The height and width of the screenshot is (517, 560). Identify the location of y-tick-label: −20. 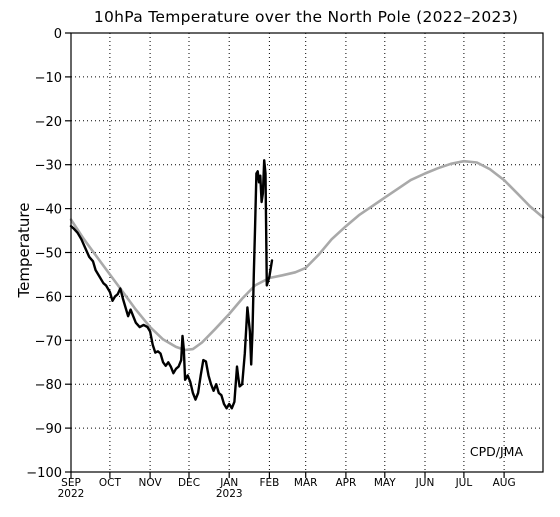
(48, 122).